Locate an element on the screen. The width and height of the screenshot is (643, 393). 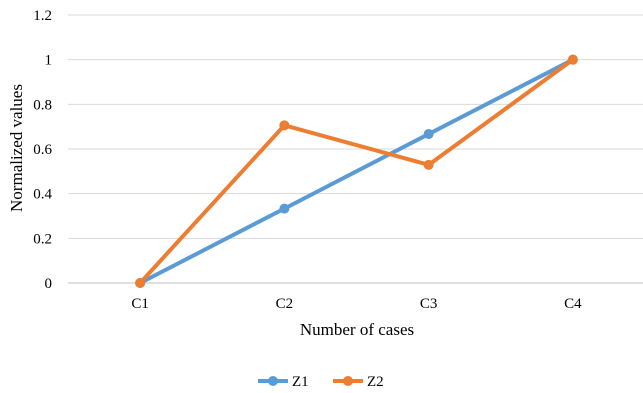
y-tick-label: 0.2 is located at coordinates (42, 239).